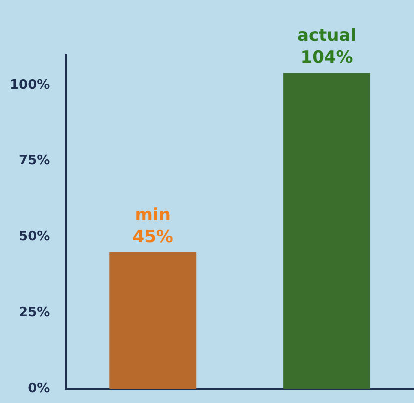 The width and height of the screenshot is (414, 403). Describe the element at coordinates (34, 161) in the screenshot. I see `y-tick-label: 75%` at that location.